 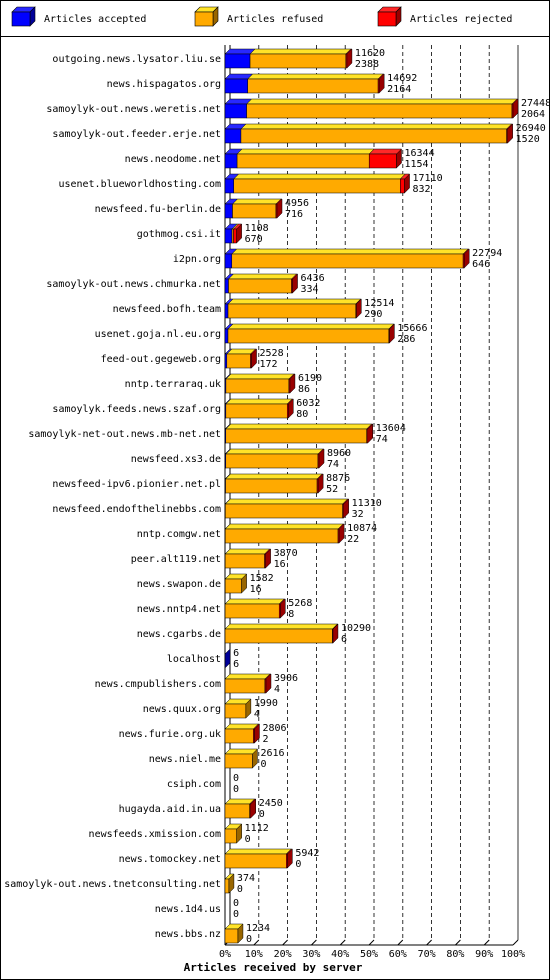 I want to click on y-tick-label: news.tomockey.net, so click(x=170, y=859).